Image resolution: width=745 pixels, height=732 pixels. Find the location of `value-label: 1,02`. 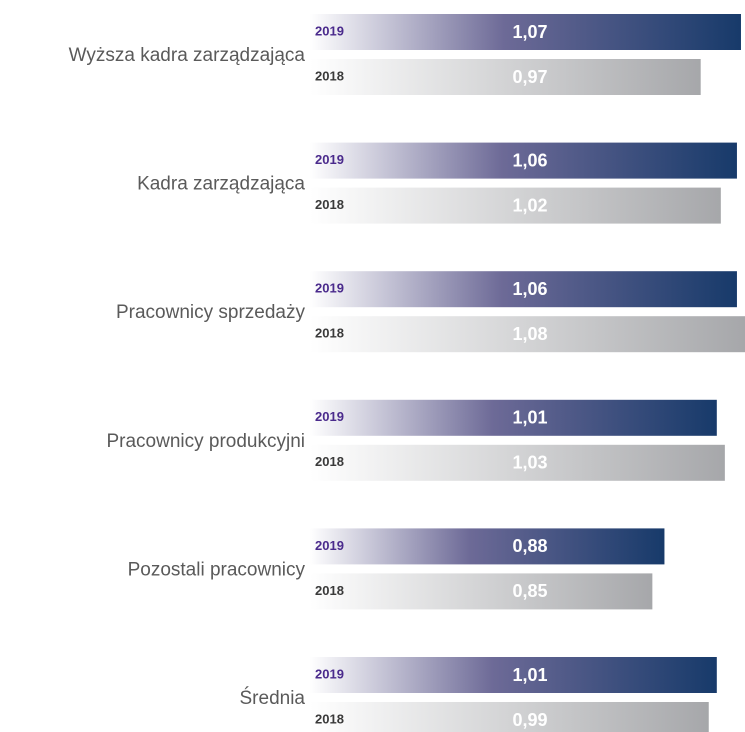

value-label: 1,02 is located at coordinates (529, 205).